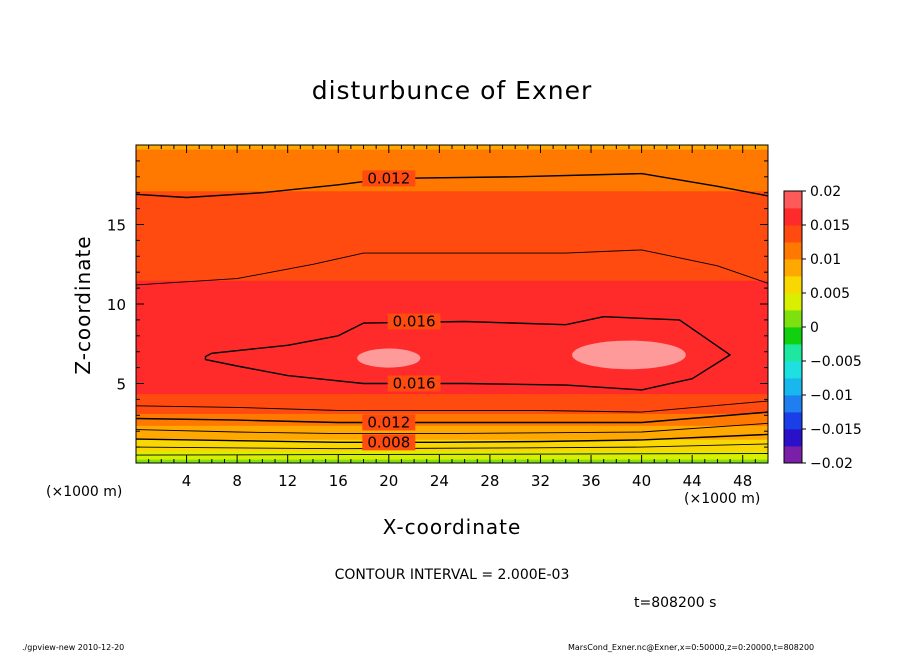 This screenshot has height=654, width=904. Describe the element at coordinates (121, 385) in the screenshot. I see `y-tick-label: 5` at that location.